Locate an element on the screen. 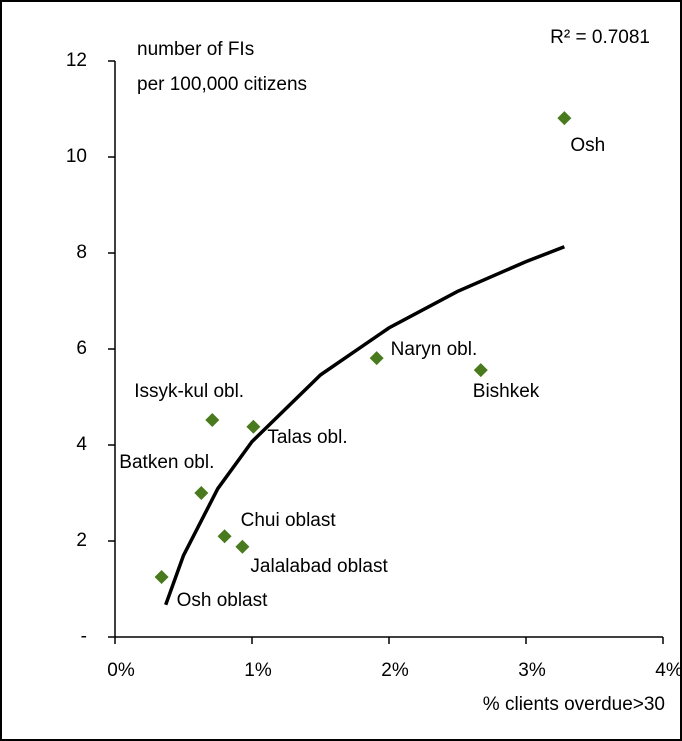  y-tick-label: 2 is located at coordinates (81, 540).